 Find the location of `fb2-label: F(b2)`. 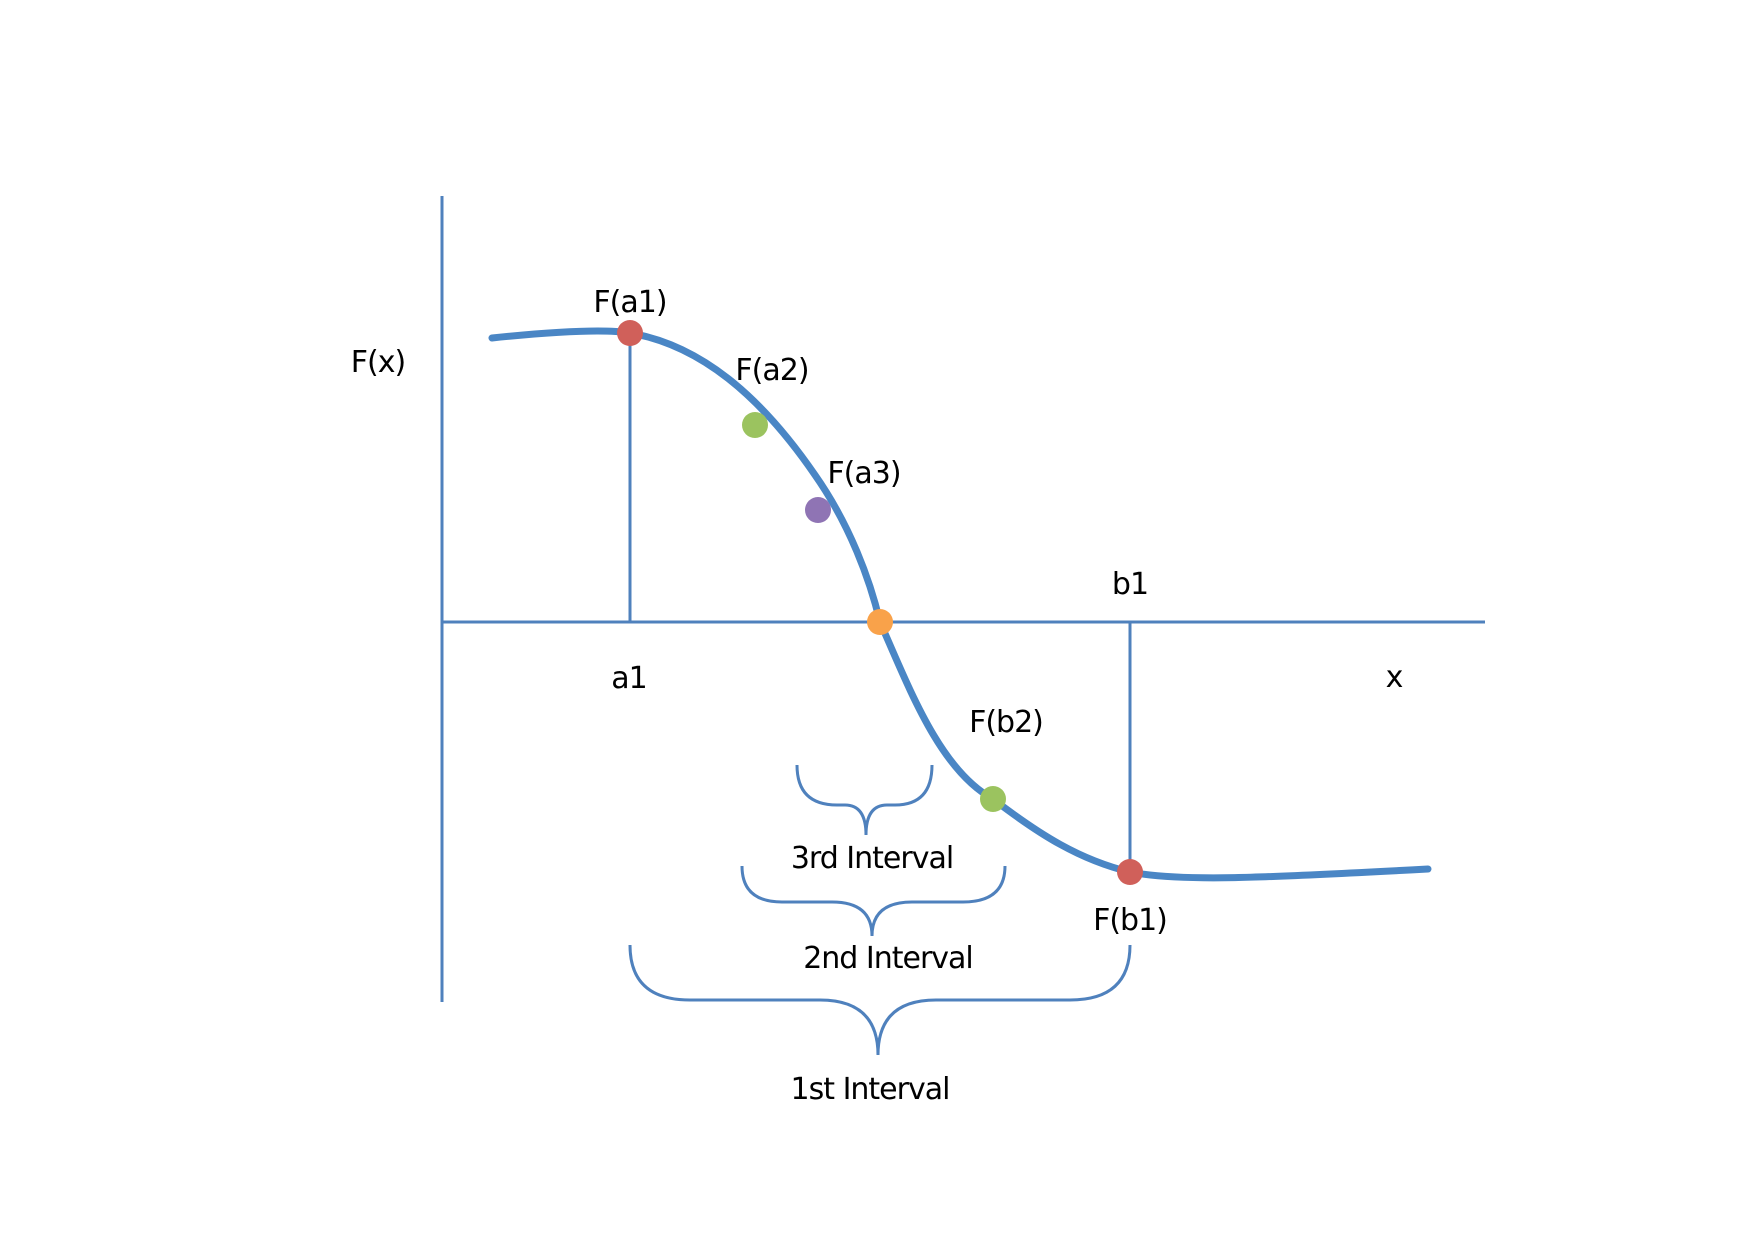

fb2-label: F(b2) is located at coordinates (1006, 722).